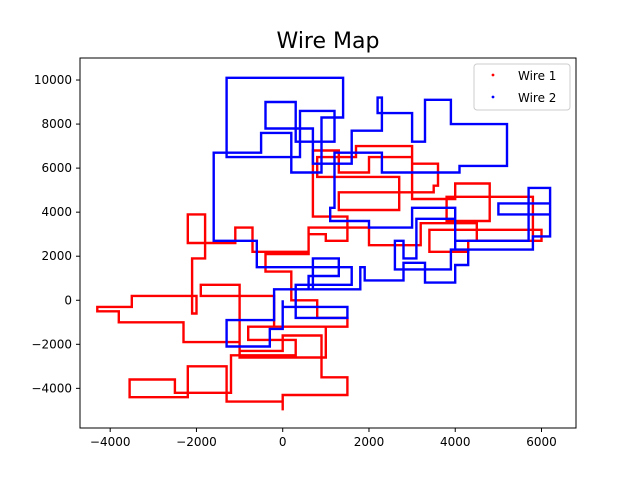 The image size is (640, 480). What do you see at coordinates (110, 442) in the screenshot?
I see `x-tick-label: −4000` at bounding box center [110, 442].